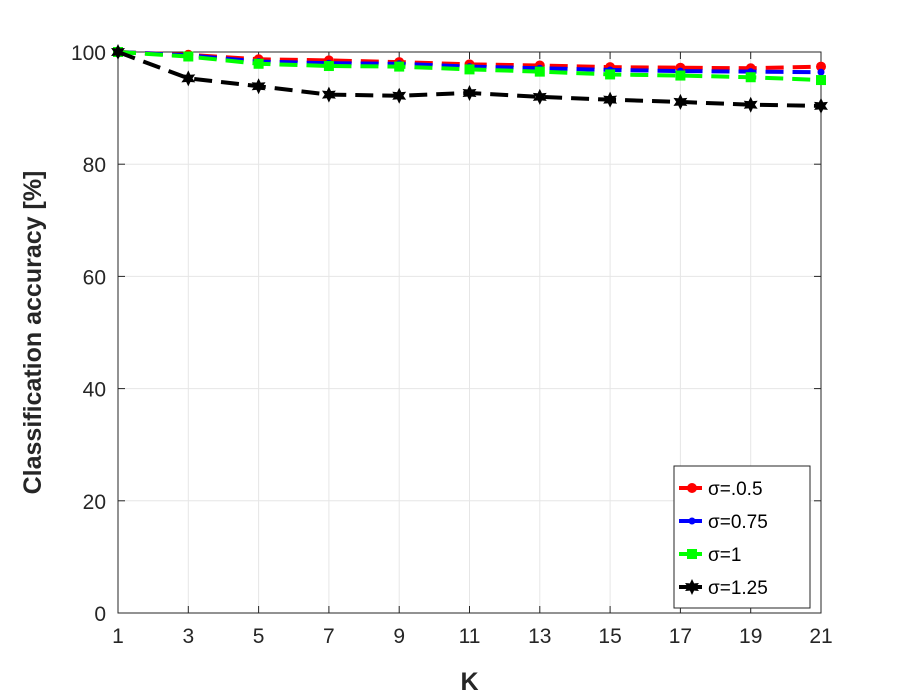  What do you see at coordinates (188, 636) in the screenshot?
I see `x-tick-label: 3` at bounding box center [188, 636].